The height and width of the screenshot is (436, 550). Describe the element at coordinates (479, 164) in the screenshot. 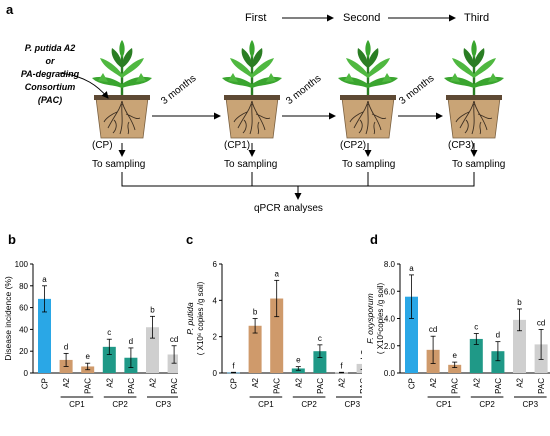

I see `to-sampling-cp3: To sampling` at that location.